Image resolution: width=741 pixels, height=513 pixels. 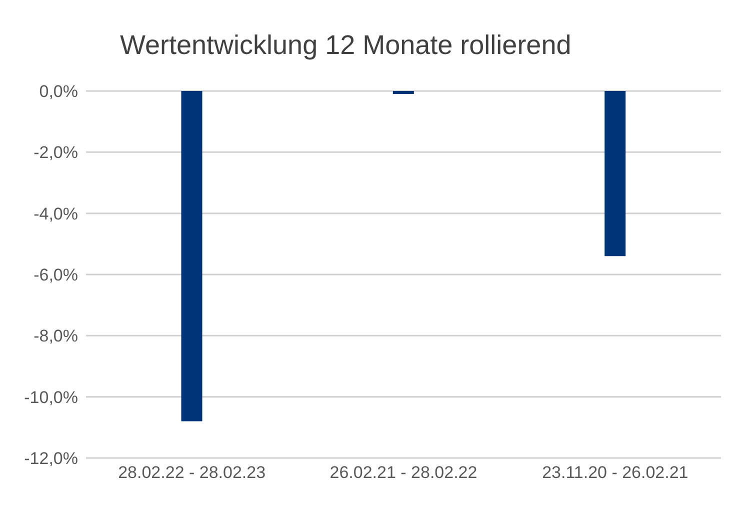 What do you see at coordinates (51, 397) in the screenshot?
I see `y-tick-label: -10,0%` at bounding box center [51, 397].